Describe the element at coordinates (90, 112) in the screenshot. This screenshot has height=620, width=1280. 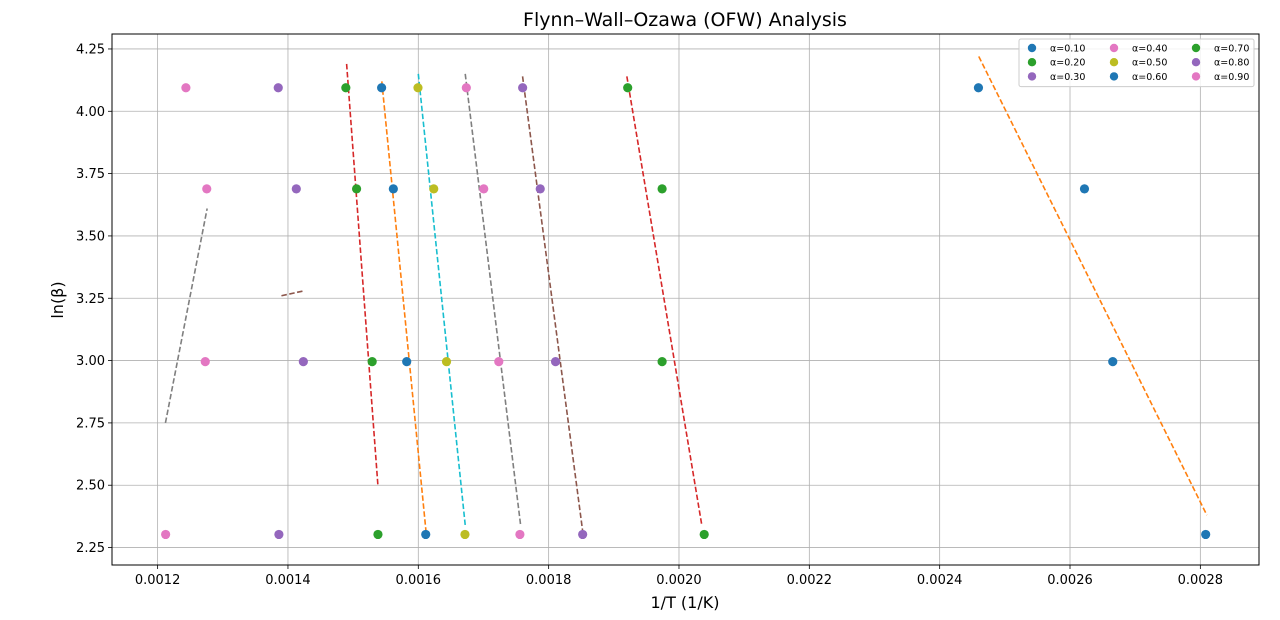
I see `y-tick-label: 4.00` at that location.